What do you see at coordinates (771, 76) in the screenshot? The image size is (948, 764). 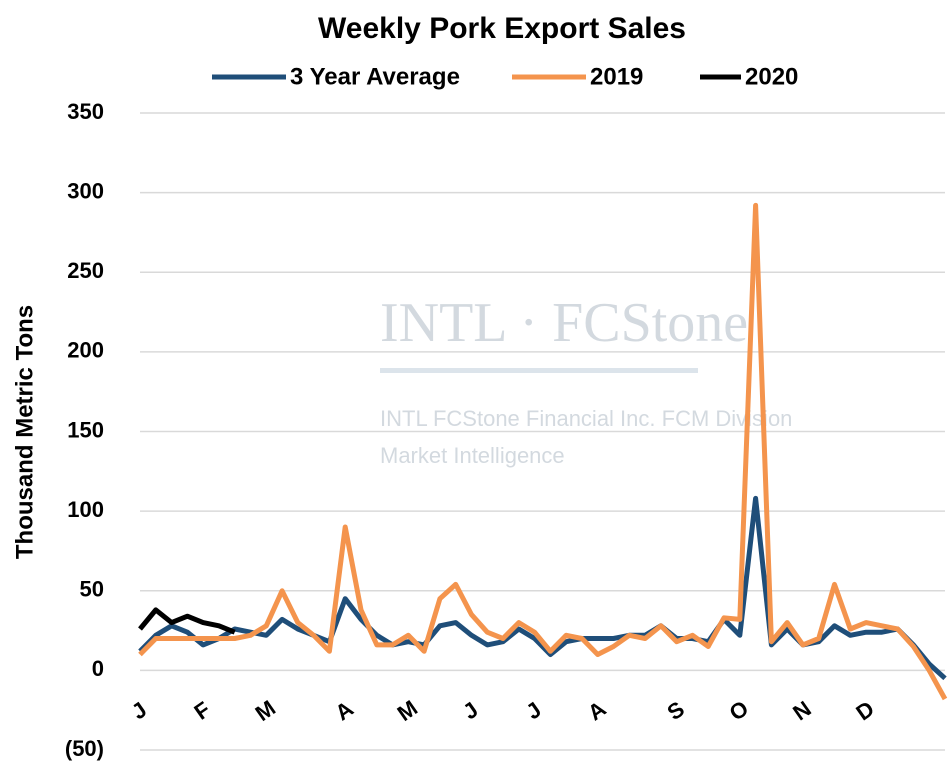 I see `legend-label: 2020` at bounding box center [771, 76].